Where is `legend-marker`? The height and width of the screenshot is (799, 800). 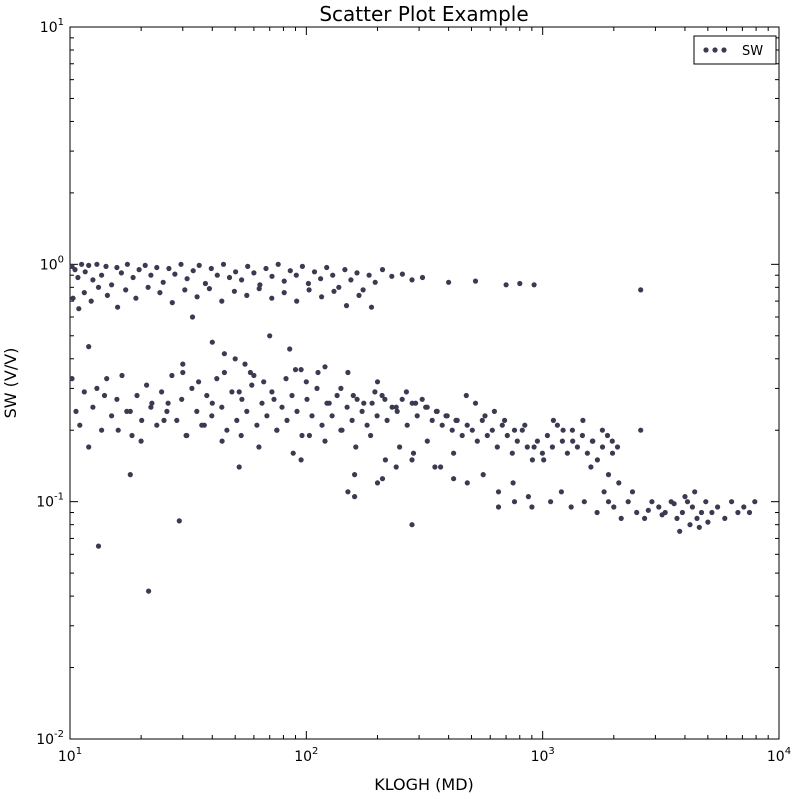 legend-marker is located at coordinates (715, 50).